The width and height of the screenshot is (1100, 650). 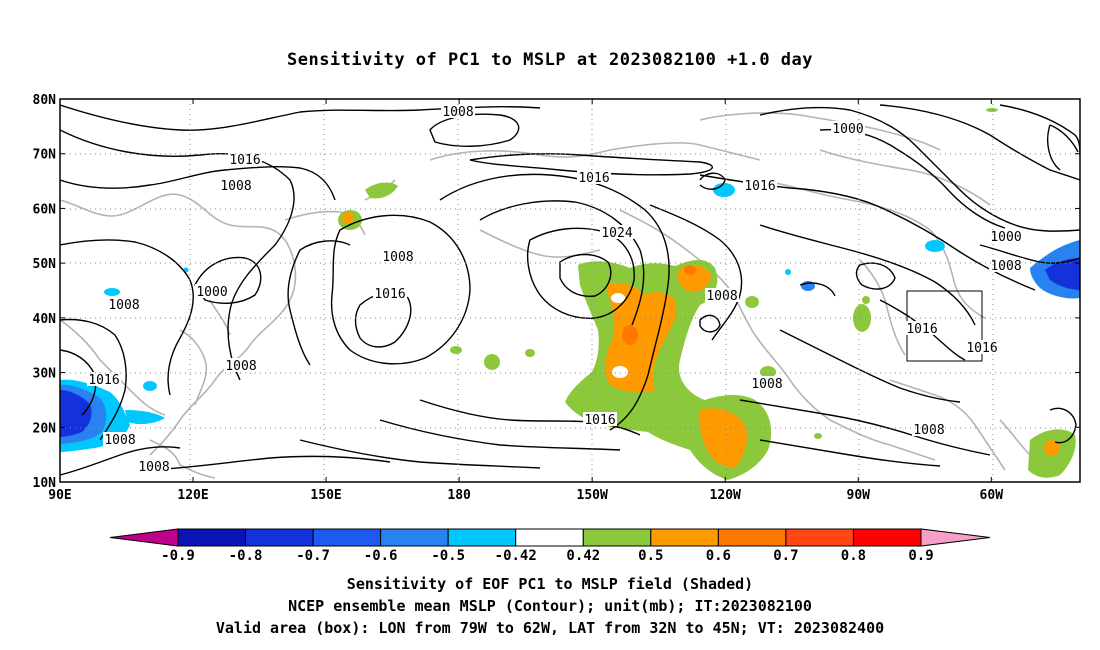 I want to click on lat-tick-label: 20N, so click(x=45, y=428).